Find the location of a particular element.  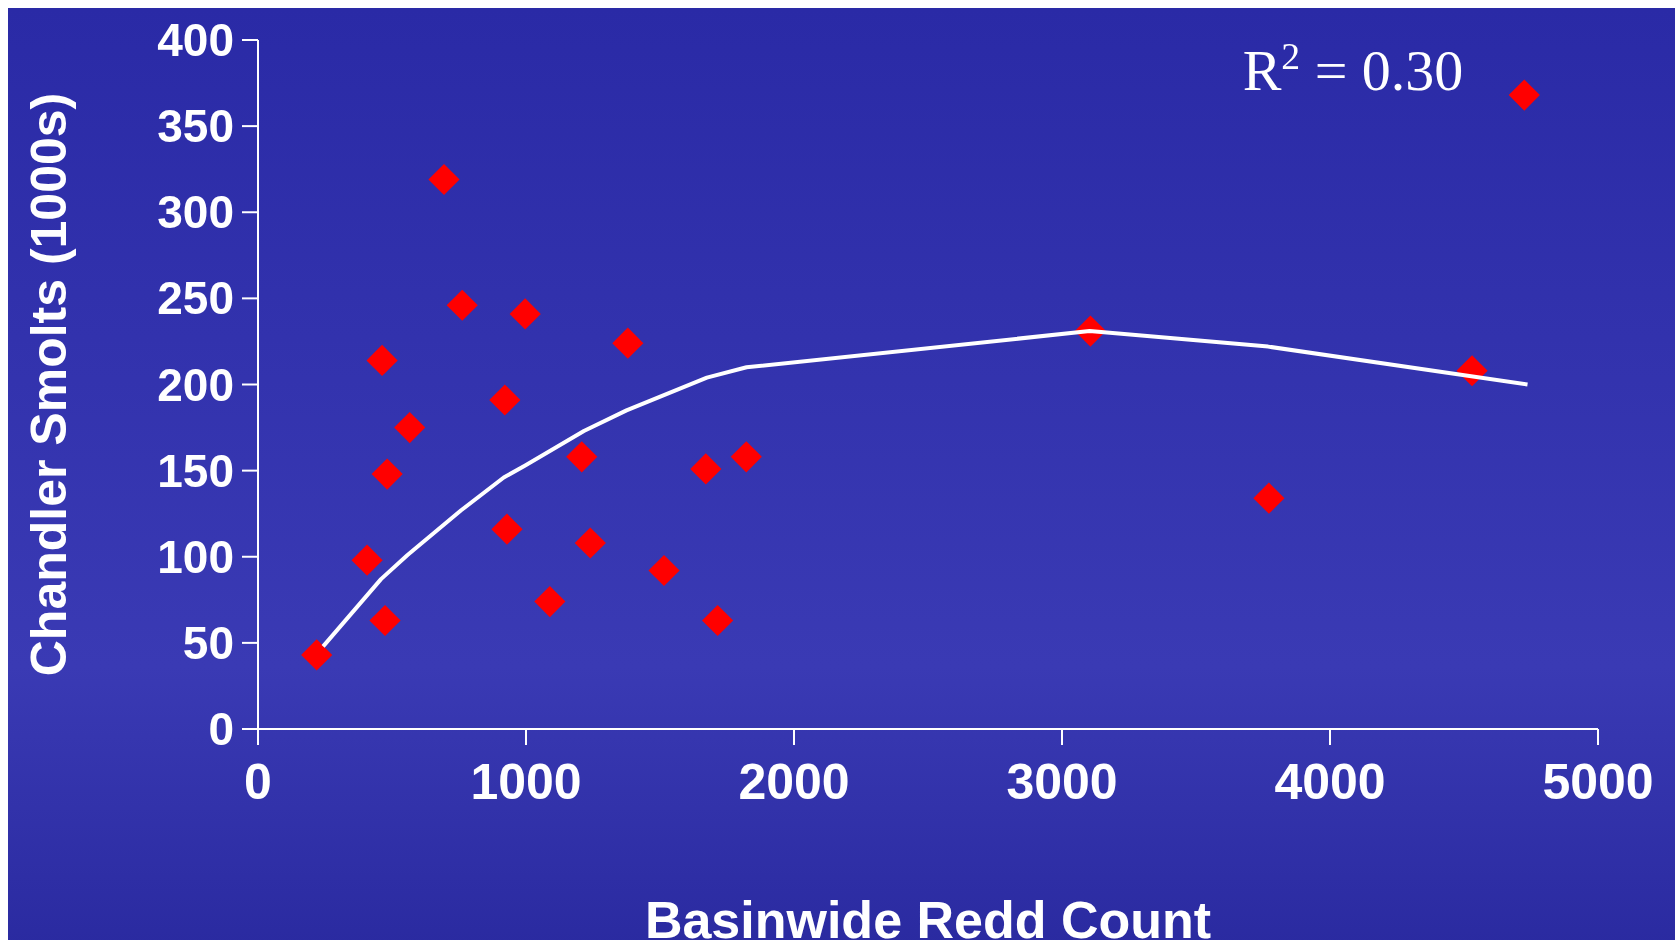

y-tick-label: 300 is located at coordinates (195, 212).